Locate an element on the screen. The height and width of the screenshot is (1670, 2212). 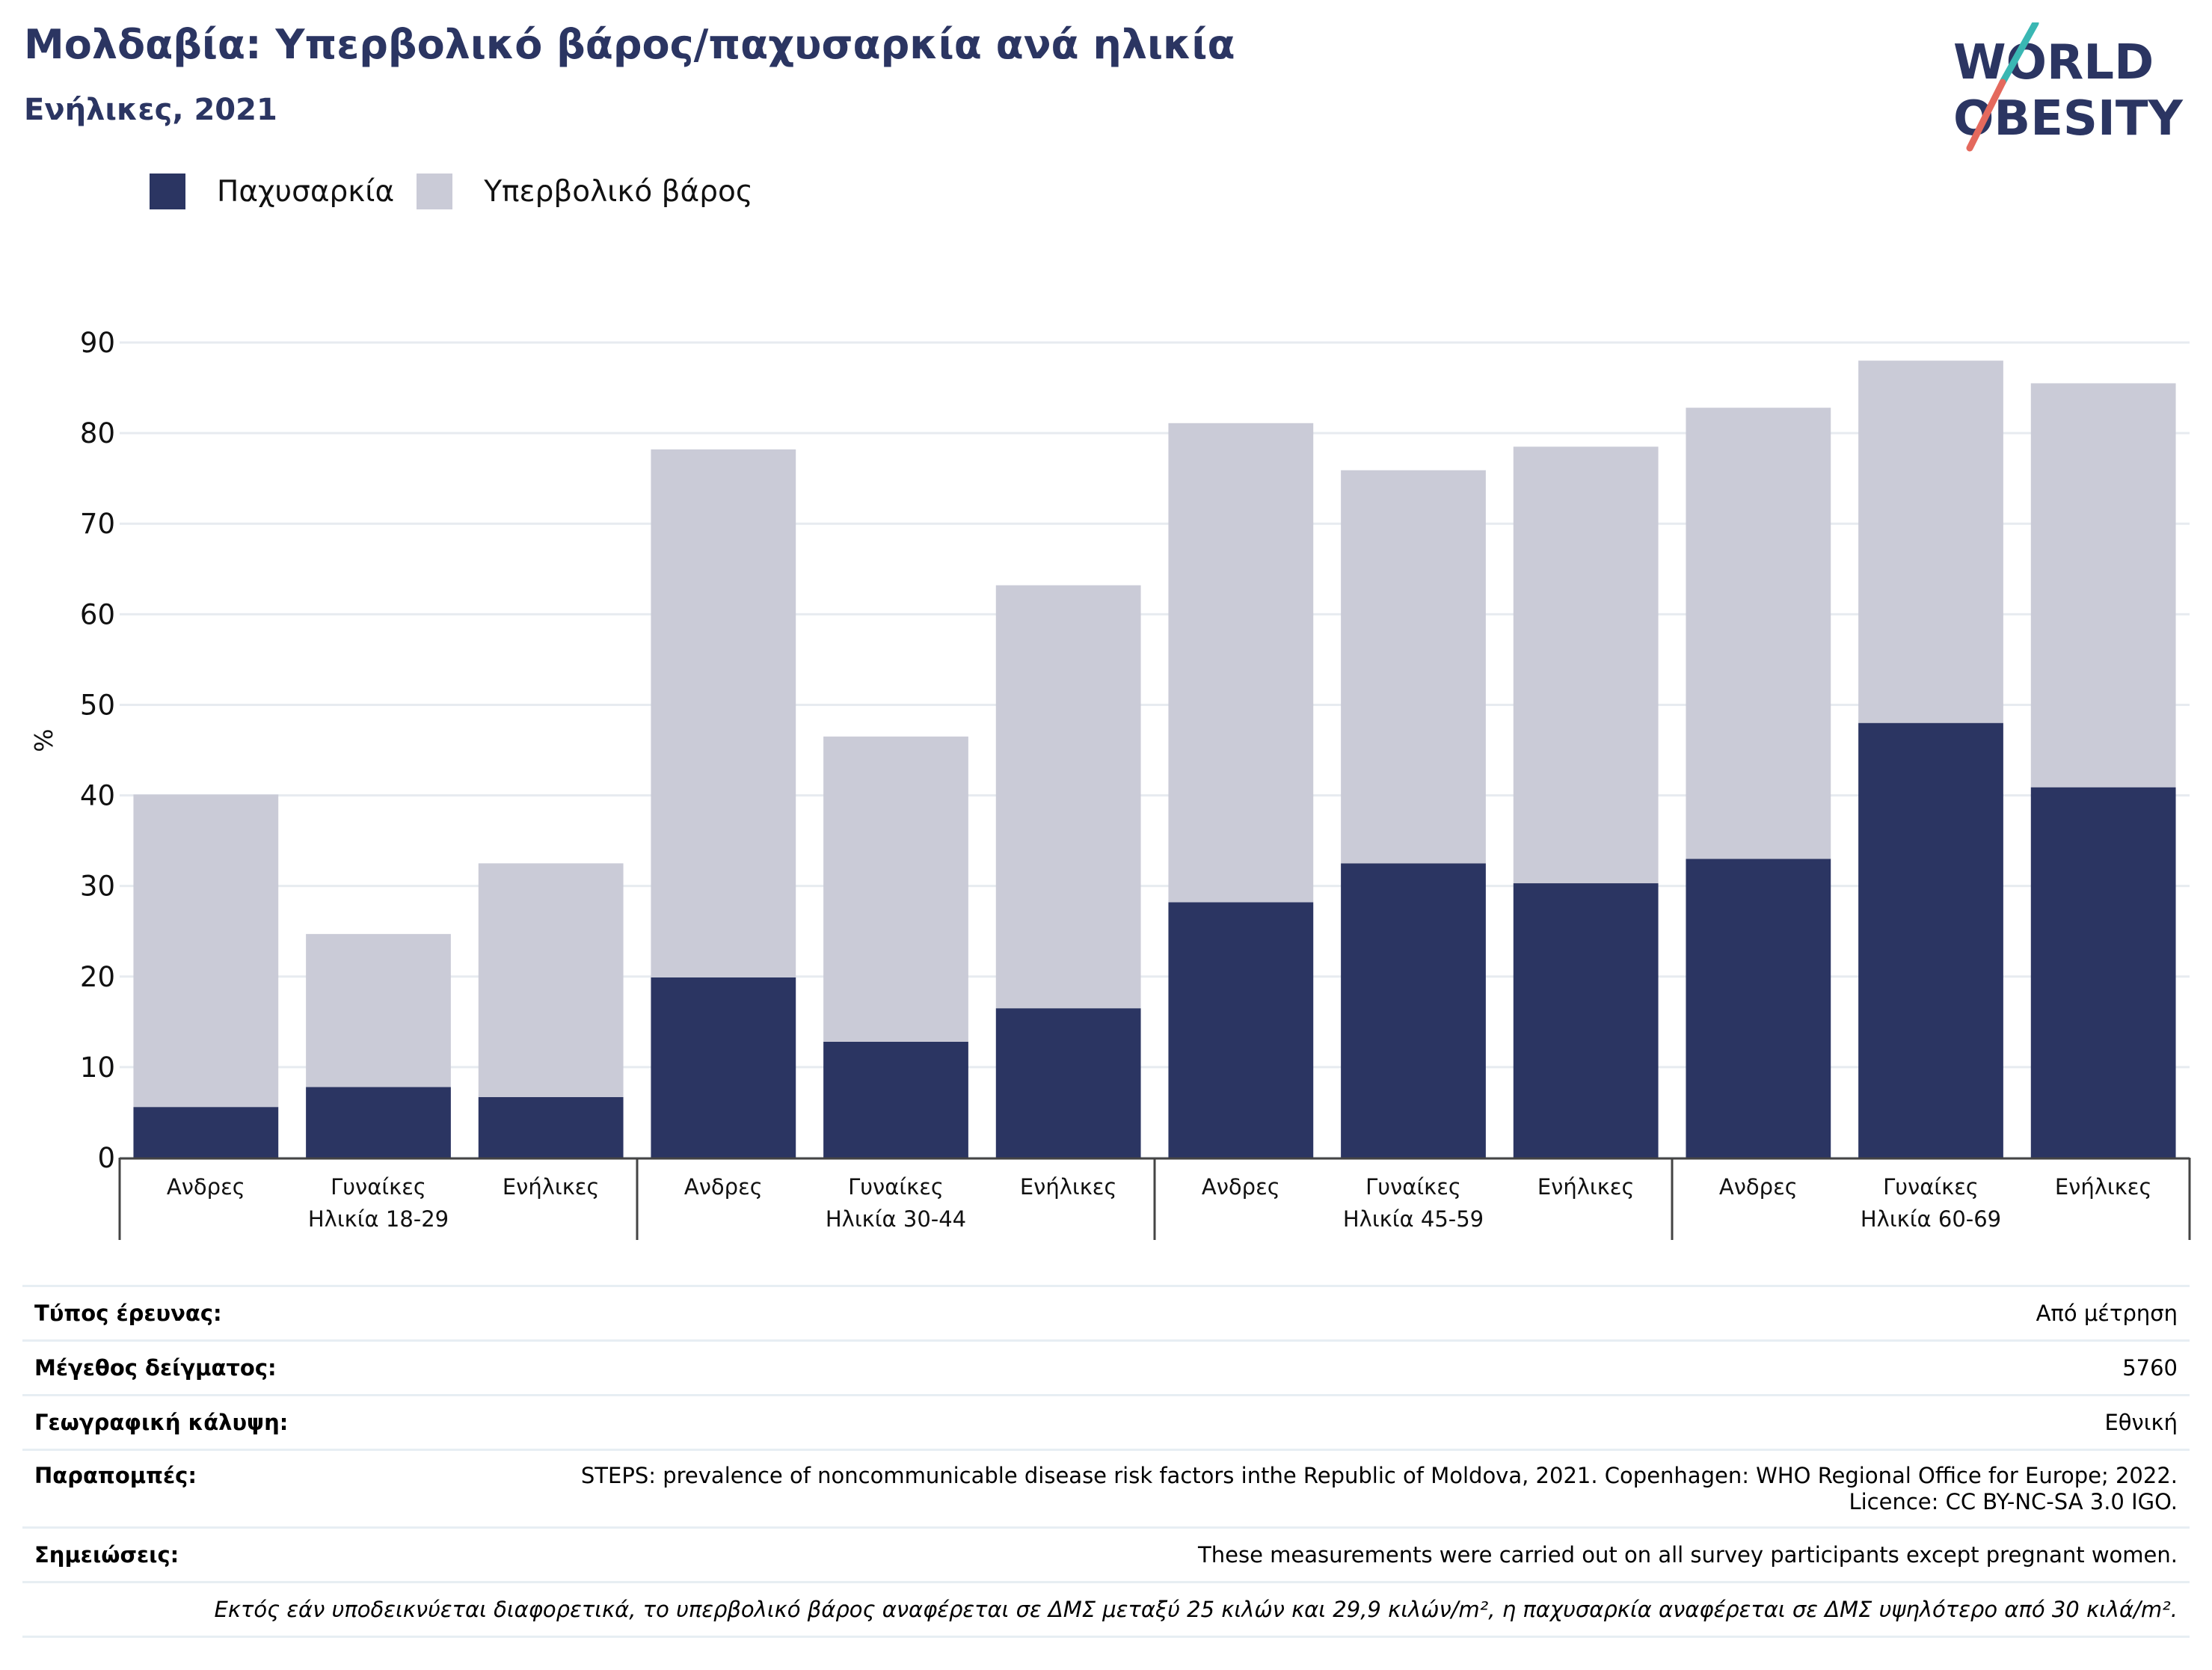
legend-item-overweight: Υπερβολικό βάρος is located at coordinates (585, 191).